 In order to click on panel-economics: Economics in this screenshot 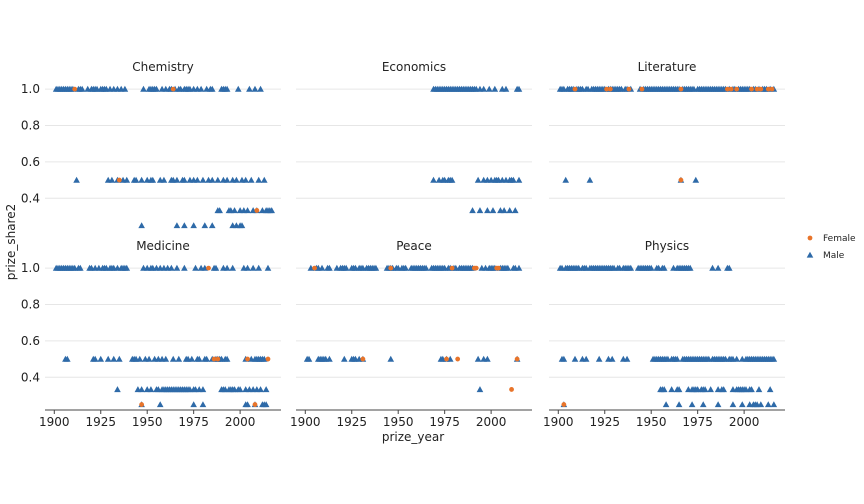, I will do `click(414, 137)`.